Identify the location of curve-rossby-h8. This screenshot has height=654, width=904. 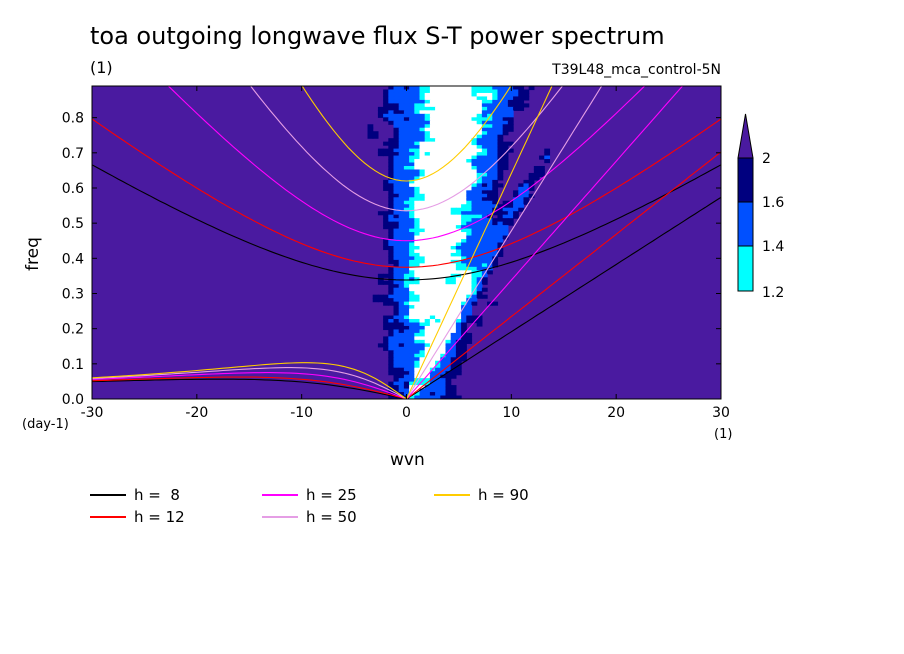
(249, 388).